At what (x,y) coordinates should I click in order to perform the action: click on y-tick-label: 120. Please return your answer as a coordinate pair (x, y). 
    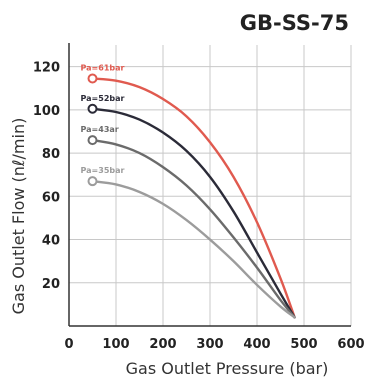
    Looking at the image, I should click on (46, 68).